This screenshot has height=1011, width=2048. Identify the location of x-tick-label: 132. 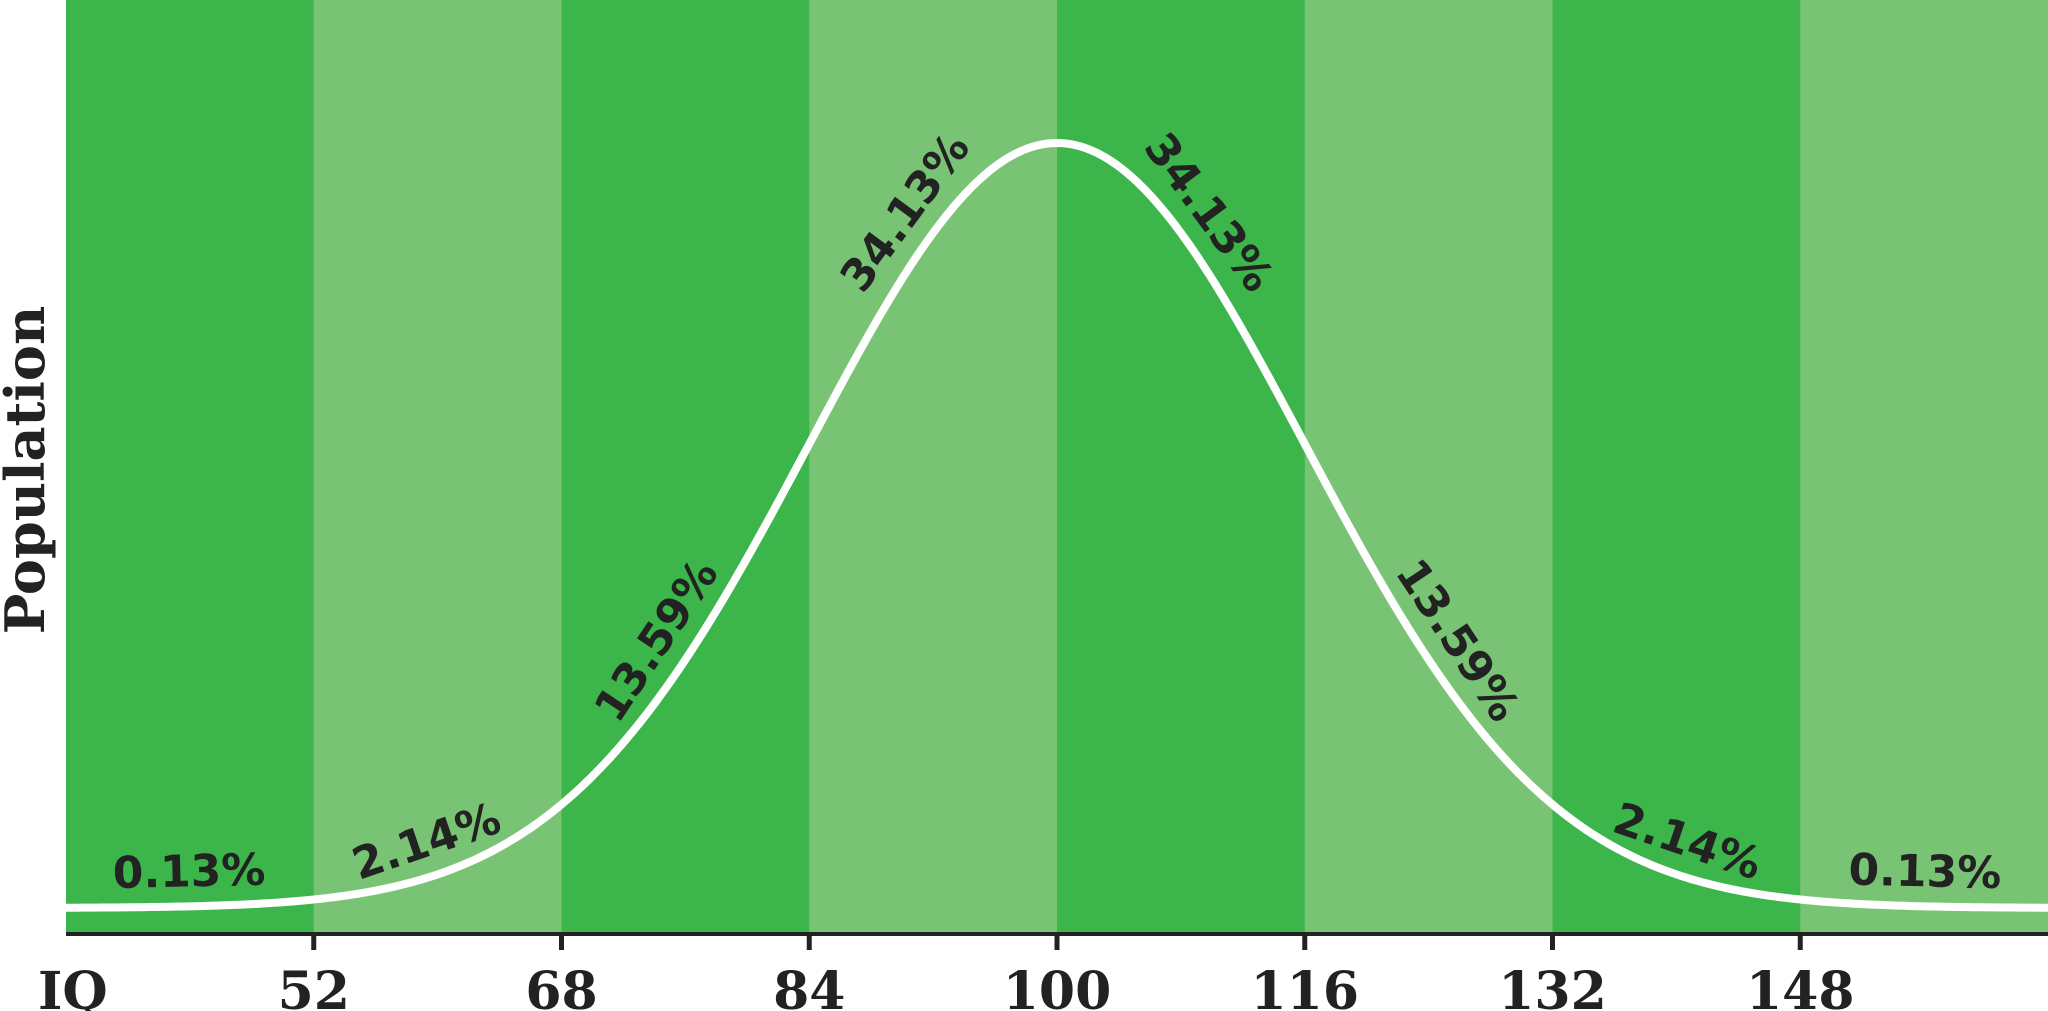
(1552, 986).